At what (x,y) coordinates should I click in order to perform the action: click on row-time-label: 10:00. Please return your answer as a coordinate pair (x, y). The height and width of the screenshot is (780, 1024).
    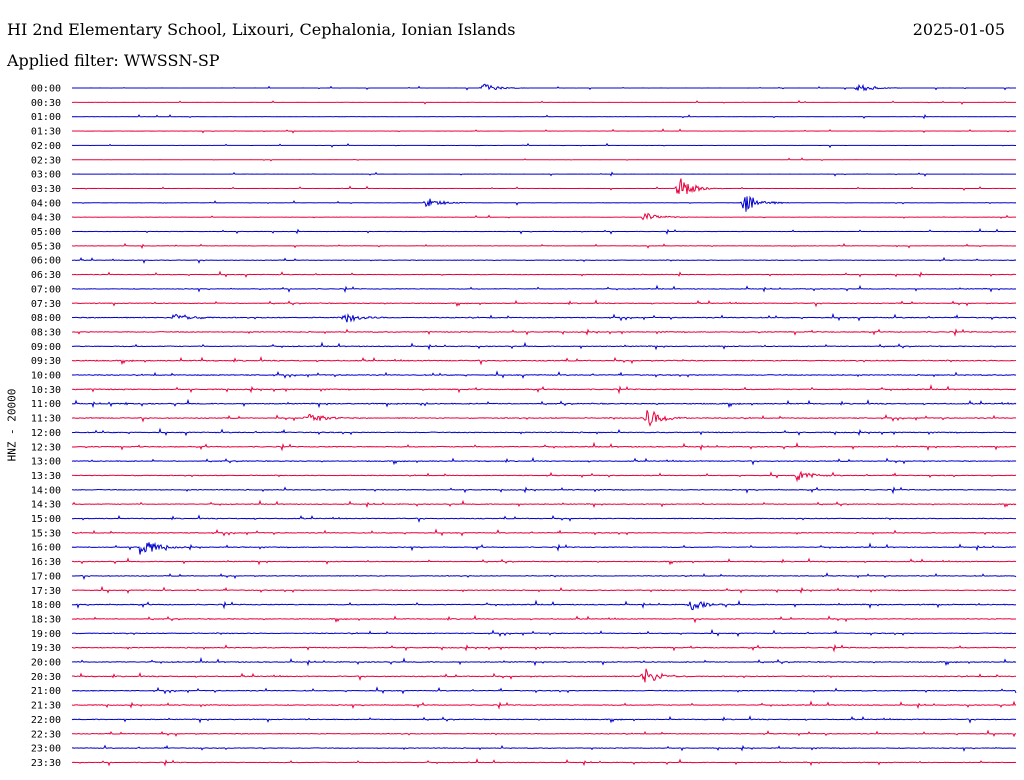
    Looking at the image, I should click on (46, 376).